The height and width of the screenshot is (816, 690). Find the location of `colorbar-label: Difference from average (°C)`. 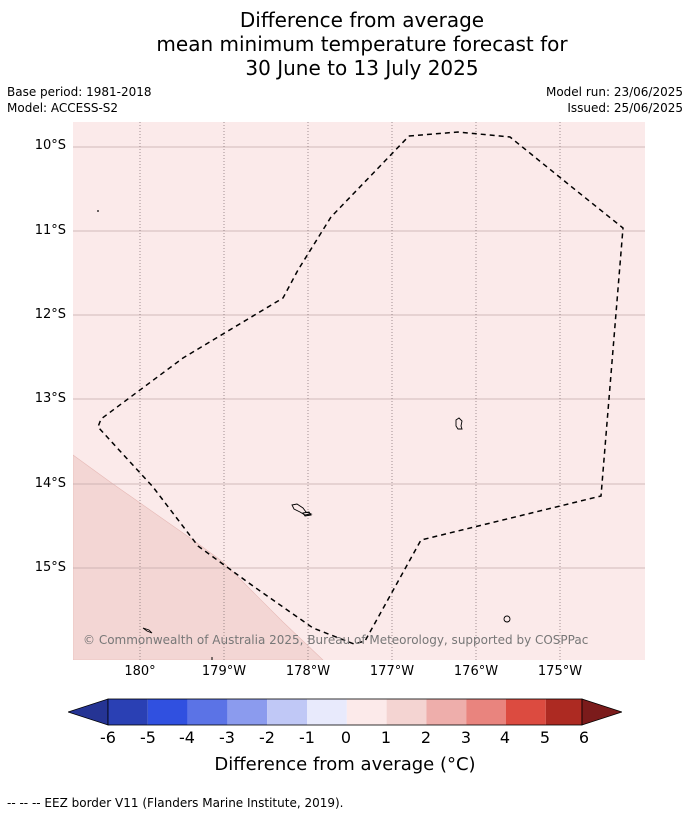

colorbar-label: Difference from average (°C) is located at coordinates (345, 764).